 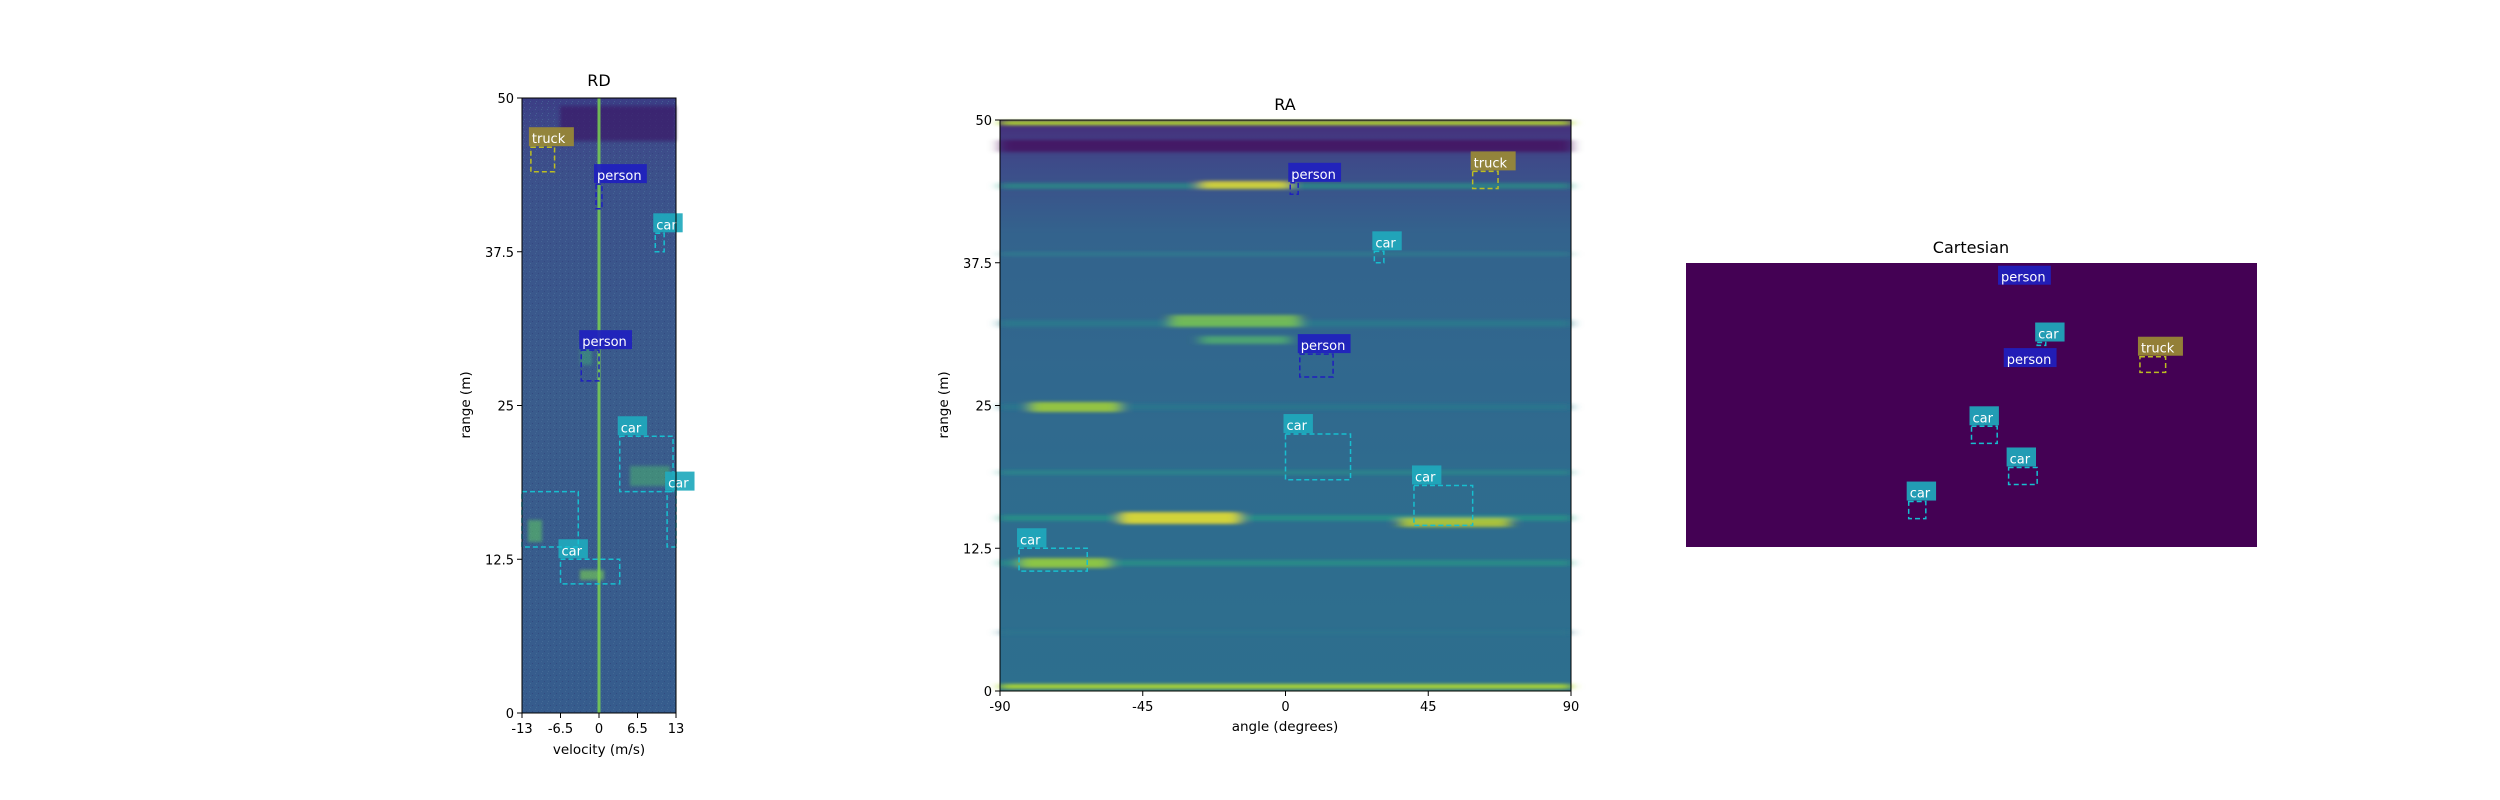 What do you see at coordinates (2044, 392) in the screenshot?
I see `cartesian-detections: person car truck person car car car` at bounding box center [2044, 392].